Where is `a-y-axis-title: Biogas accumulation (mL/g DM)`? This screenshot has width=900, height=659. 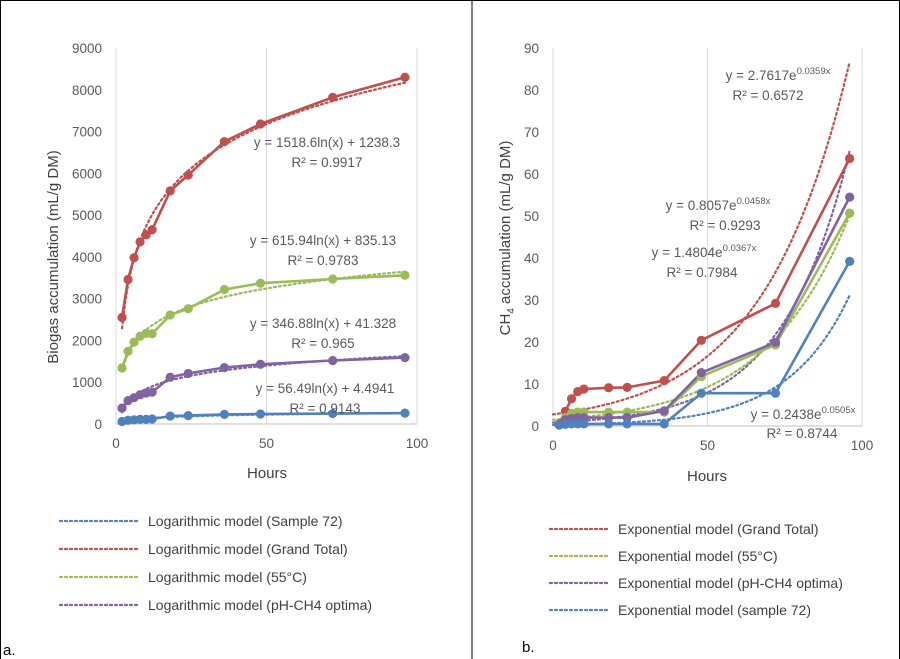
a-y-axis-title: Biogas accumulation (mL/g DM) is located at coordinates (53, 256).